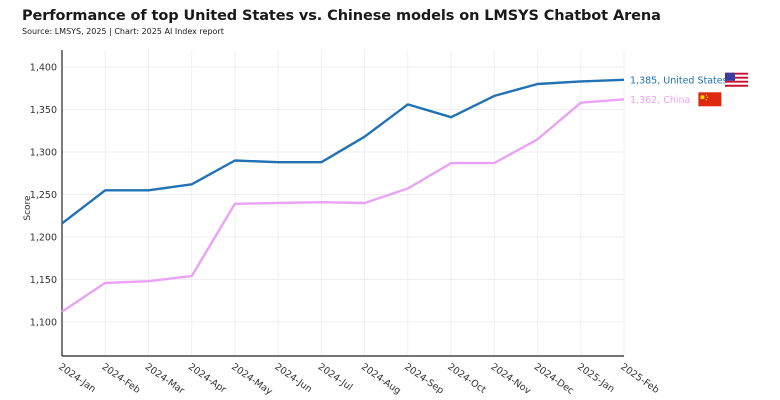 The image size is (780, 400). What do you see at coordinates (28, 208) in the screenshot?
I see `y-axis-label: Score` at bounding box center [28, 208].